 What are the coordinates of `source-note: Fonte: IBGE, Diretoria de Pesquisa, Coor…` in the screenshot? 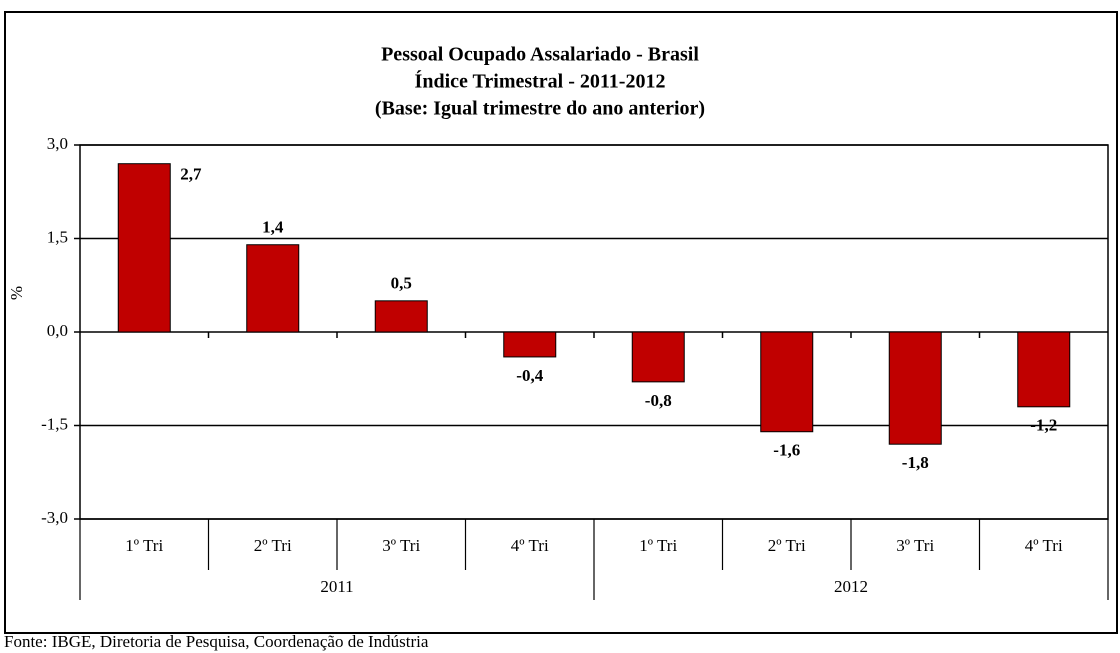 It's located at (216, 641).